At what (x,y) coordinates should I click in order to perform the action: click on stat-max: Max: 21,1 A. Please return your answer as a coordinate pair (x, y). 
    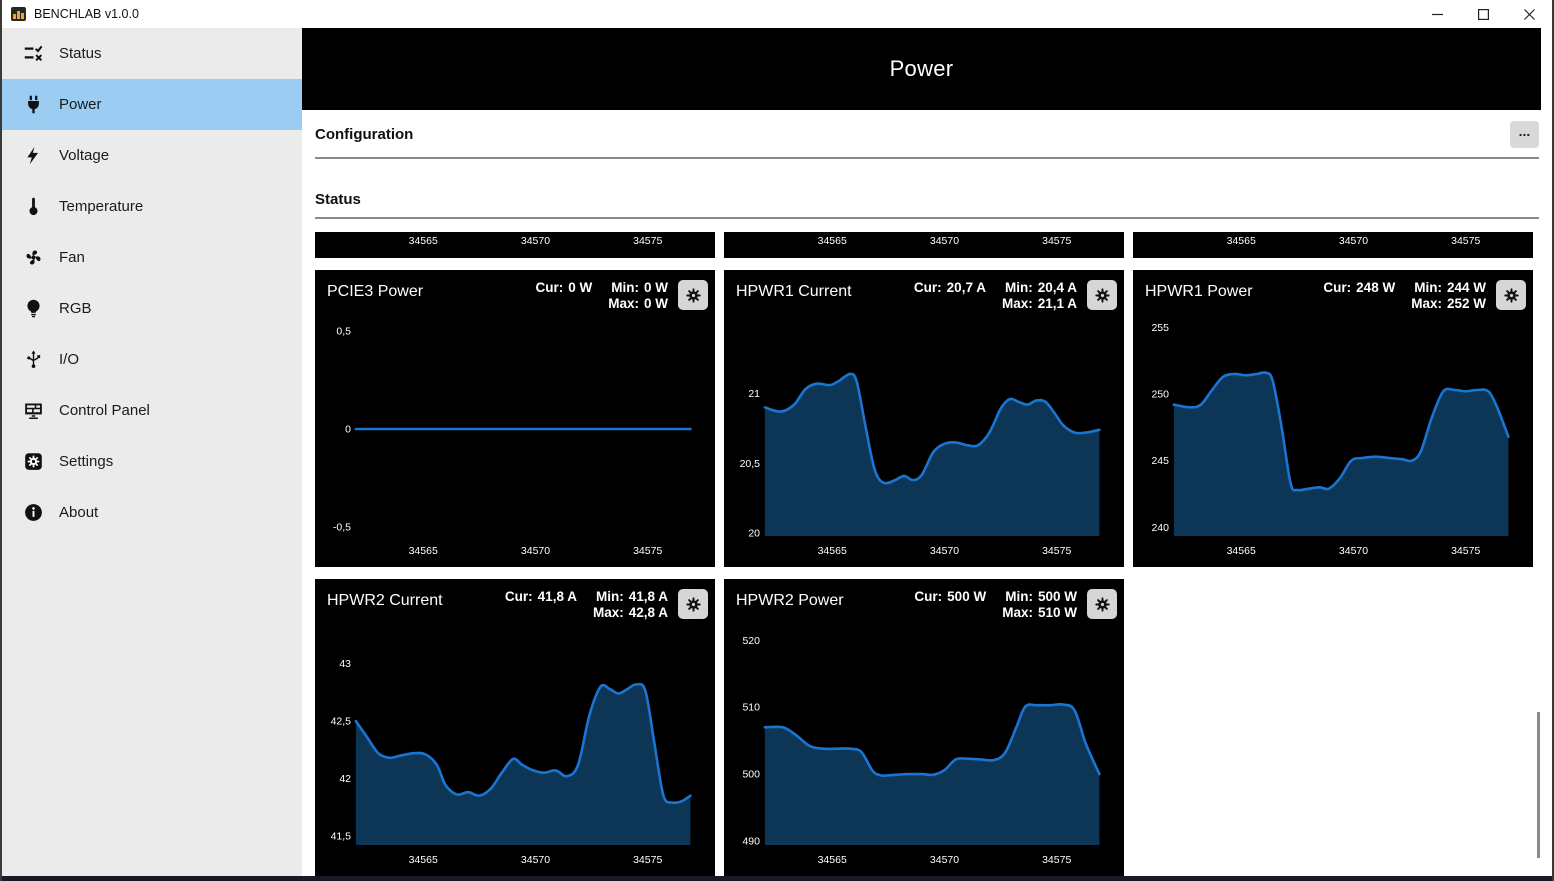
    Looking at the image, I should click on (1039, 304).